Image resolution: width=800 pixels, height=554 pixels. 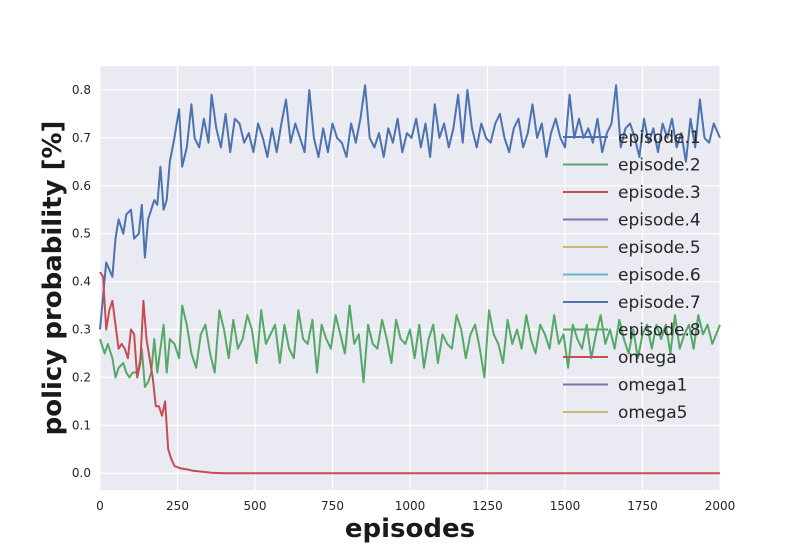 I want to click on x-tick-label: 1250, so click(x=487, y=506).